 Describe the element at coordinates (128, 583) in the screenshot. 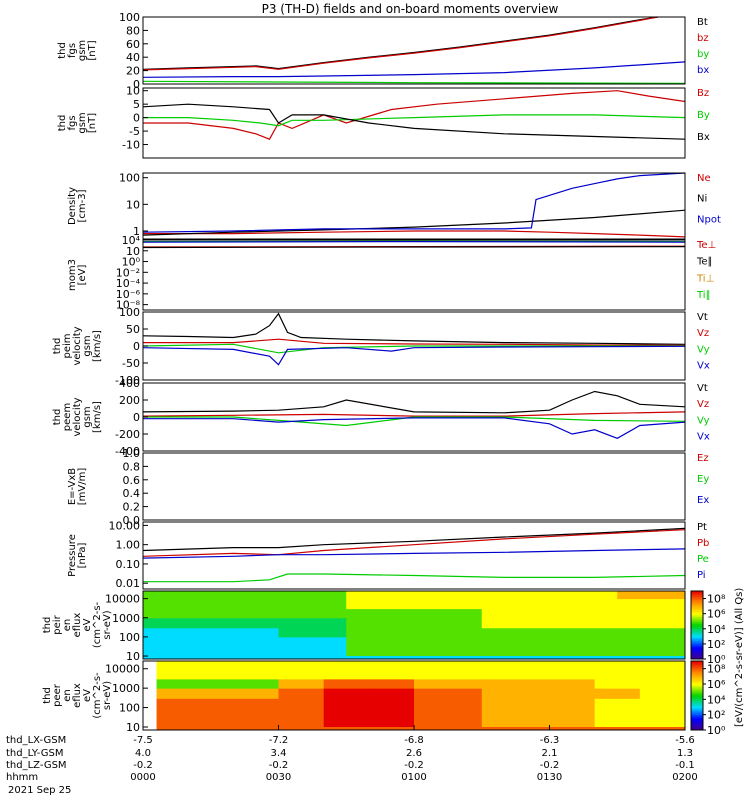

I see `y-tick-label: 0.01` at that location.